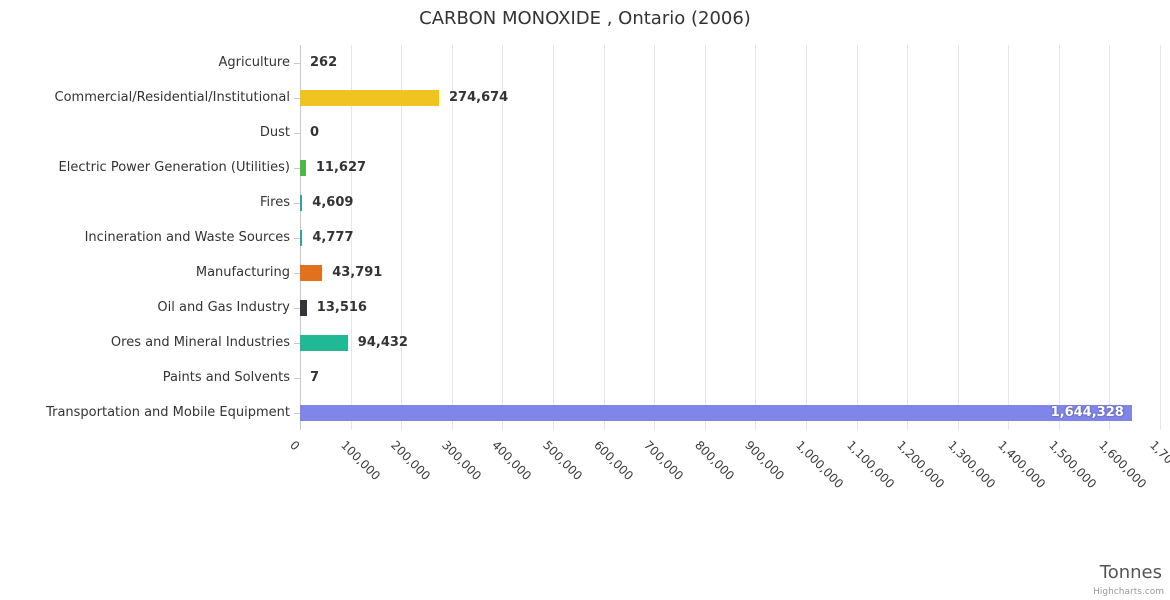 This screenshot has width=1170, height=600. Describe the element at coordinates (1072, 465) in the screenshot. I see `x-axis-tick-label: 1,500,000` at that location.